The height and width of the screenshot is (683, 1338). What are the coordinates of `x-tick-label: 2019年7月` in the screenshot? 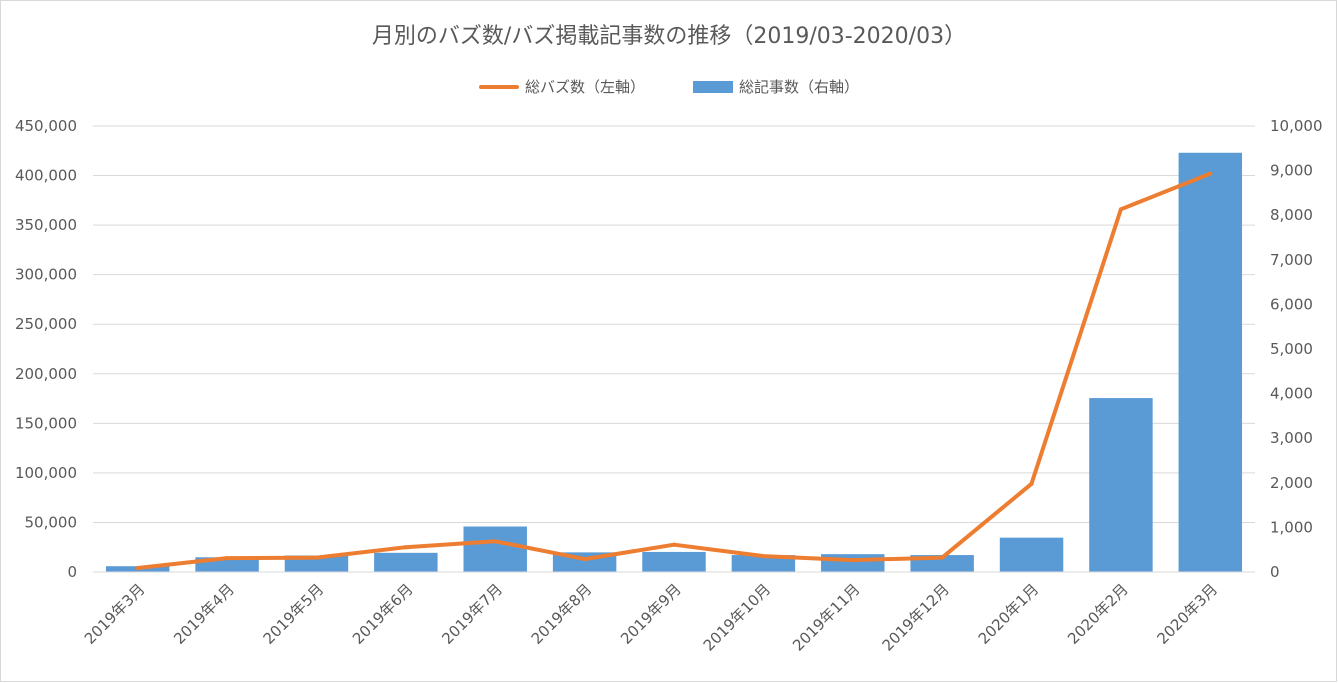 It's located at (472, 614).